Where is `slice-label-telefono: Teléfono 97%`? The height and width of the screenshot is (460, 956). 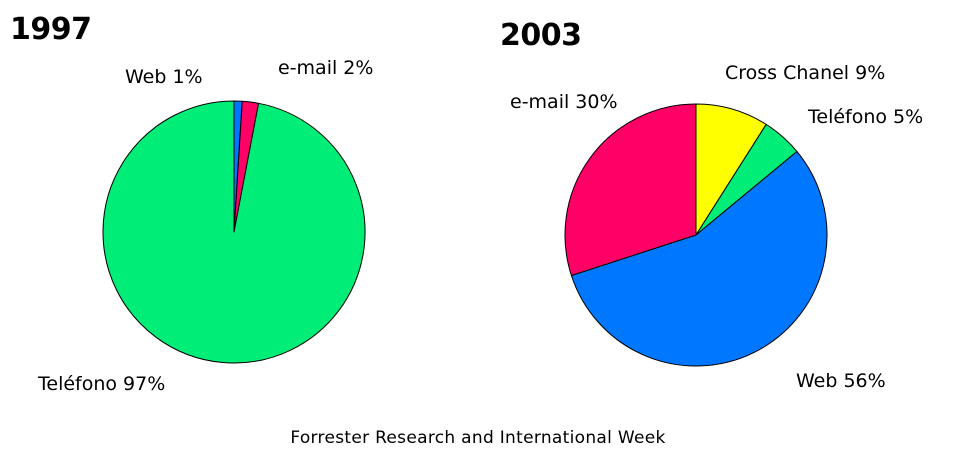 slice-label-telefono: Teléfono 97% is located at coordinates (102, 384).